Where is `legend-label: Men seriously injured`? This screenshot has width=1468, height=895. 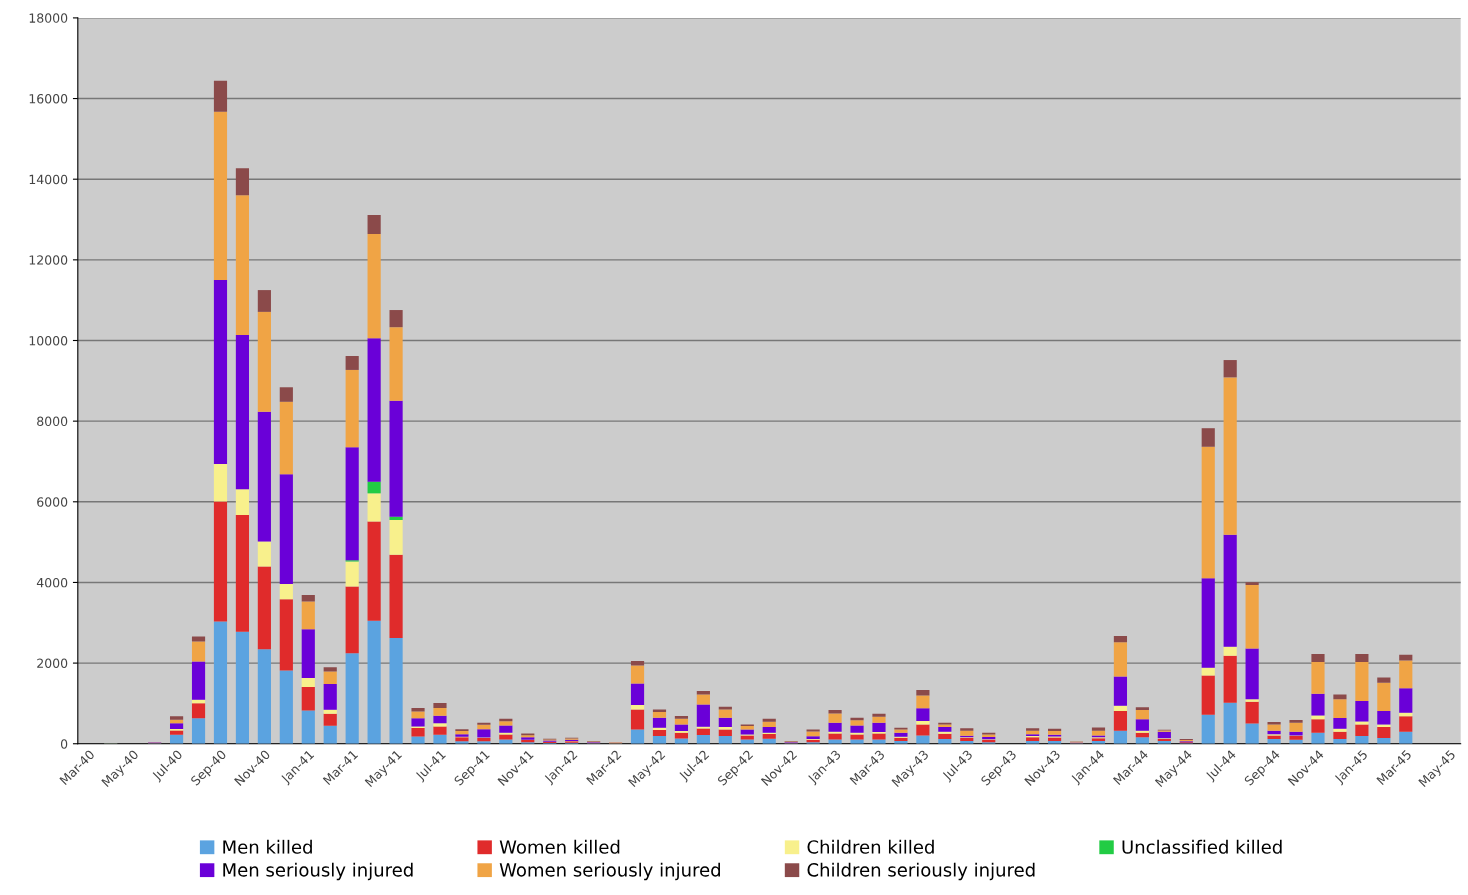 legend-label: Men seriously injured is located at coordinates (318, 871).